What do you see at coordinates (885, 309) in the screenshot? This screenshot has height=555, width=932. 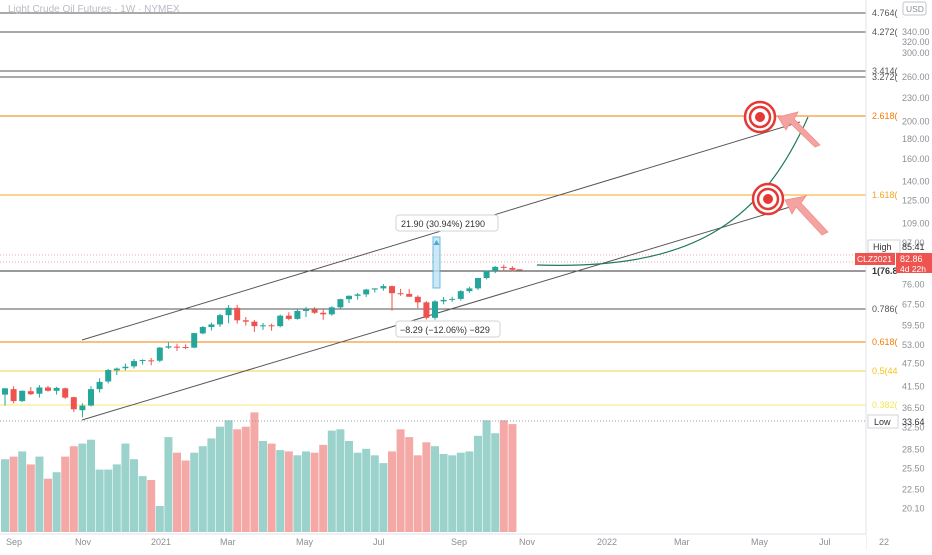 I see `fib-level-label: 0.786(` at bounding box center [885, 309].